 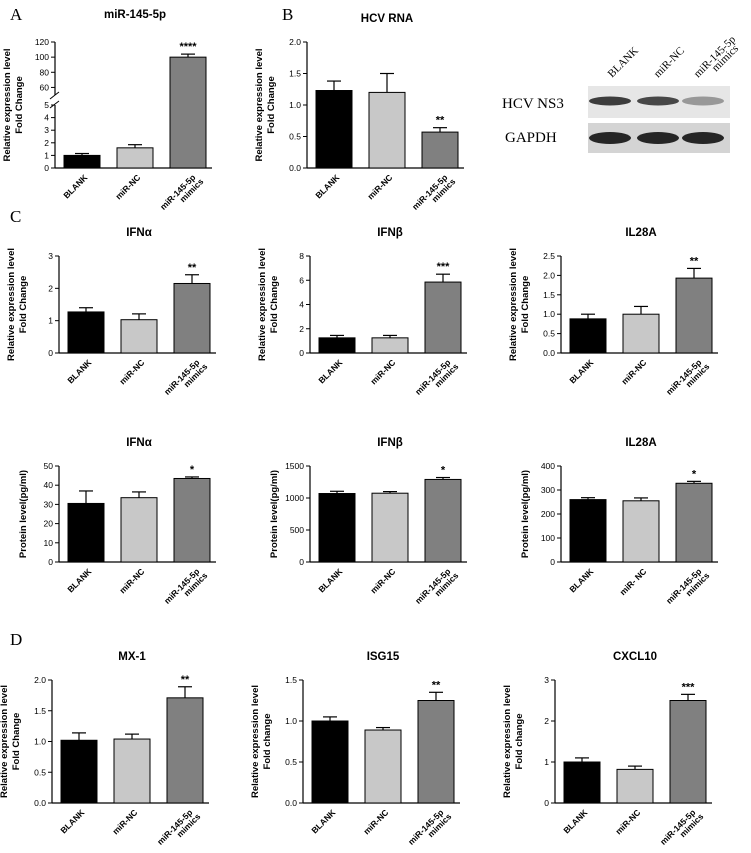 What do you see at coordinates (291, 680) in the screenshot?
I see `y-tick-label-d2: 1.5` at bounding box center [291, 680].